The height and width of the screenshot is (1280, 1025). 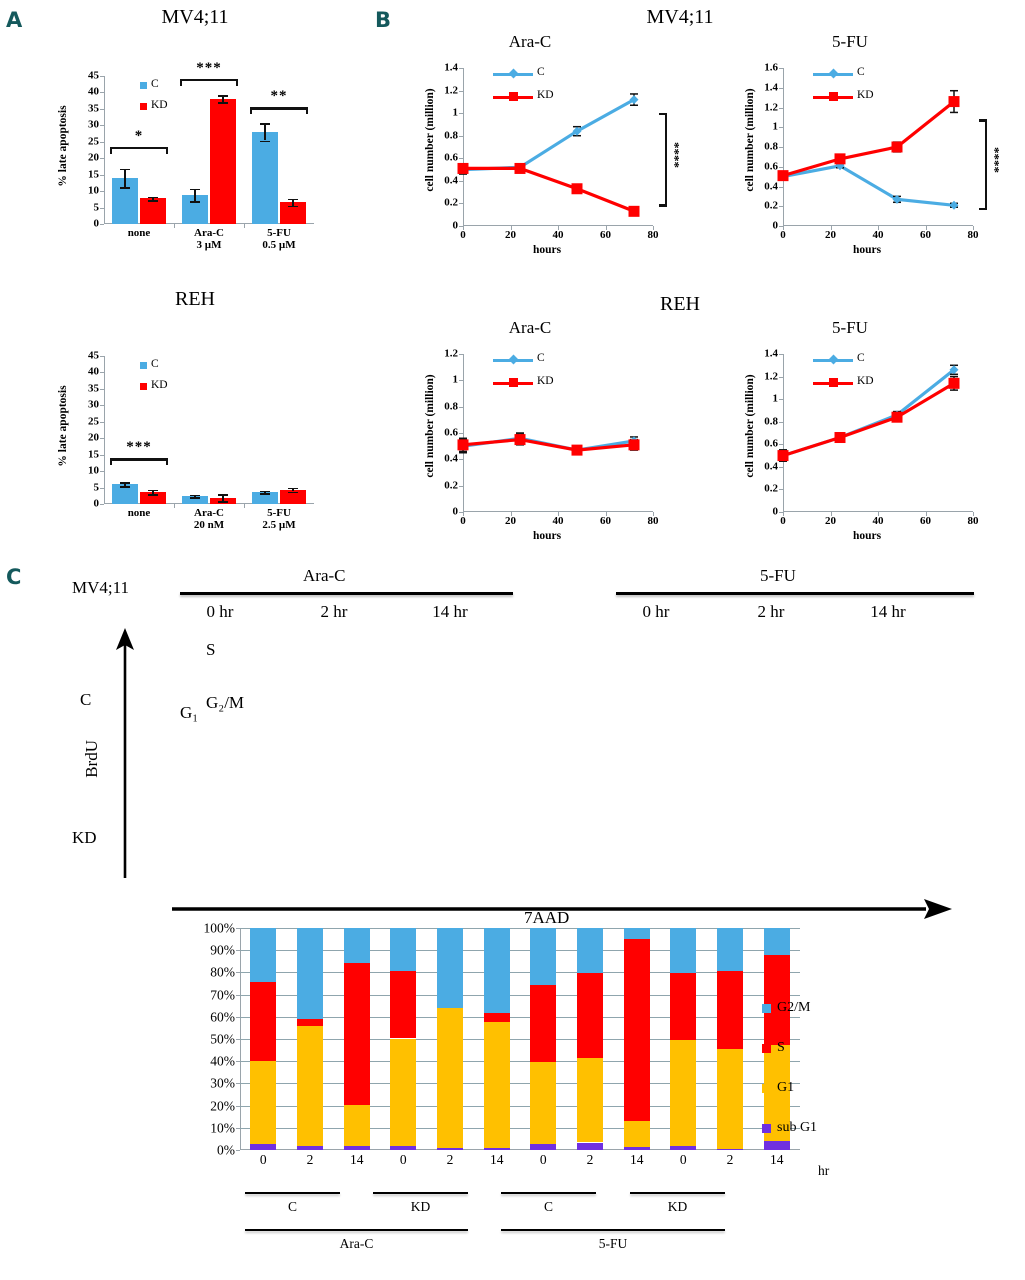 I want to click on legend-item: KD, so click(x=154, y=385).